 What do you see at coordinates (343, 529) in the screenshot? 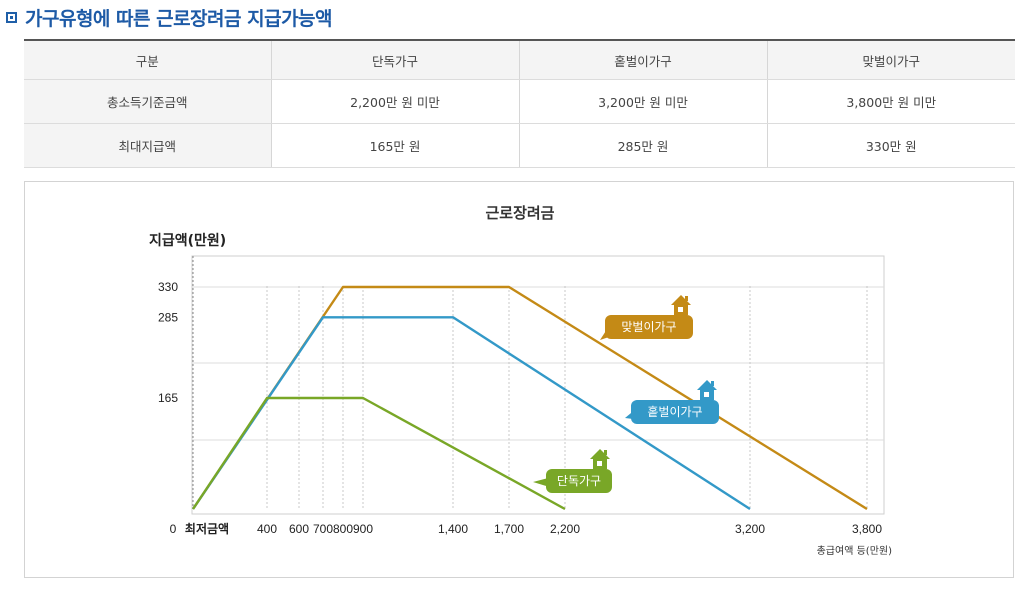
I see `x-tick-label: 800` at bounding box center [343, 529].